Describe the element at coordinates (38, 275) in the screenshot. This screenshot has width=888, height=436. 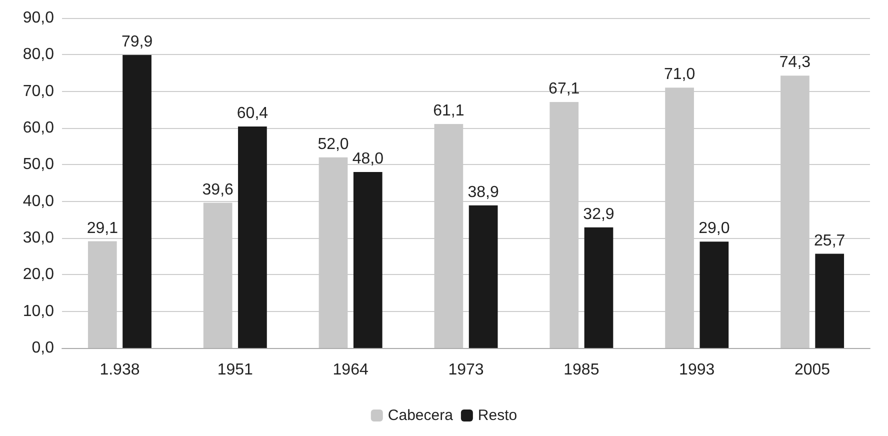
I see `y-tick-label: 20,0` at that location.